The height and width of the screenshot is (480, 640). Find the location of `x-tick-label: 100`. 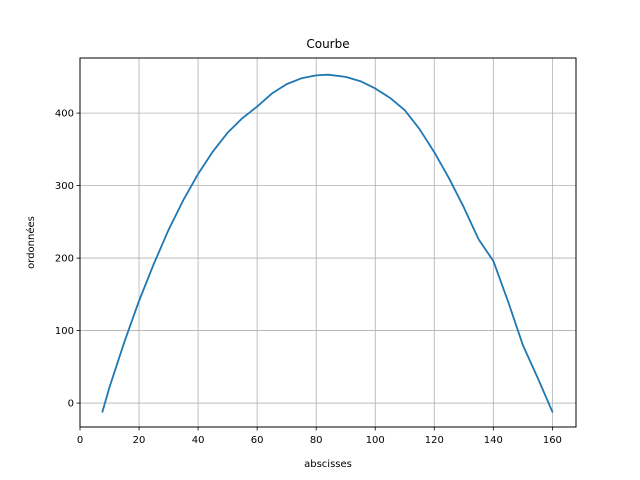

x-tick-label: 100 is located at coordinates (375, 440).